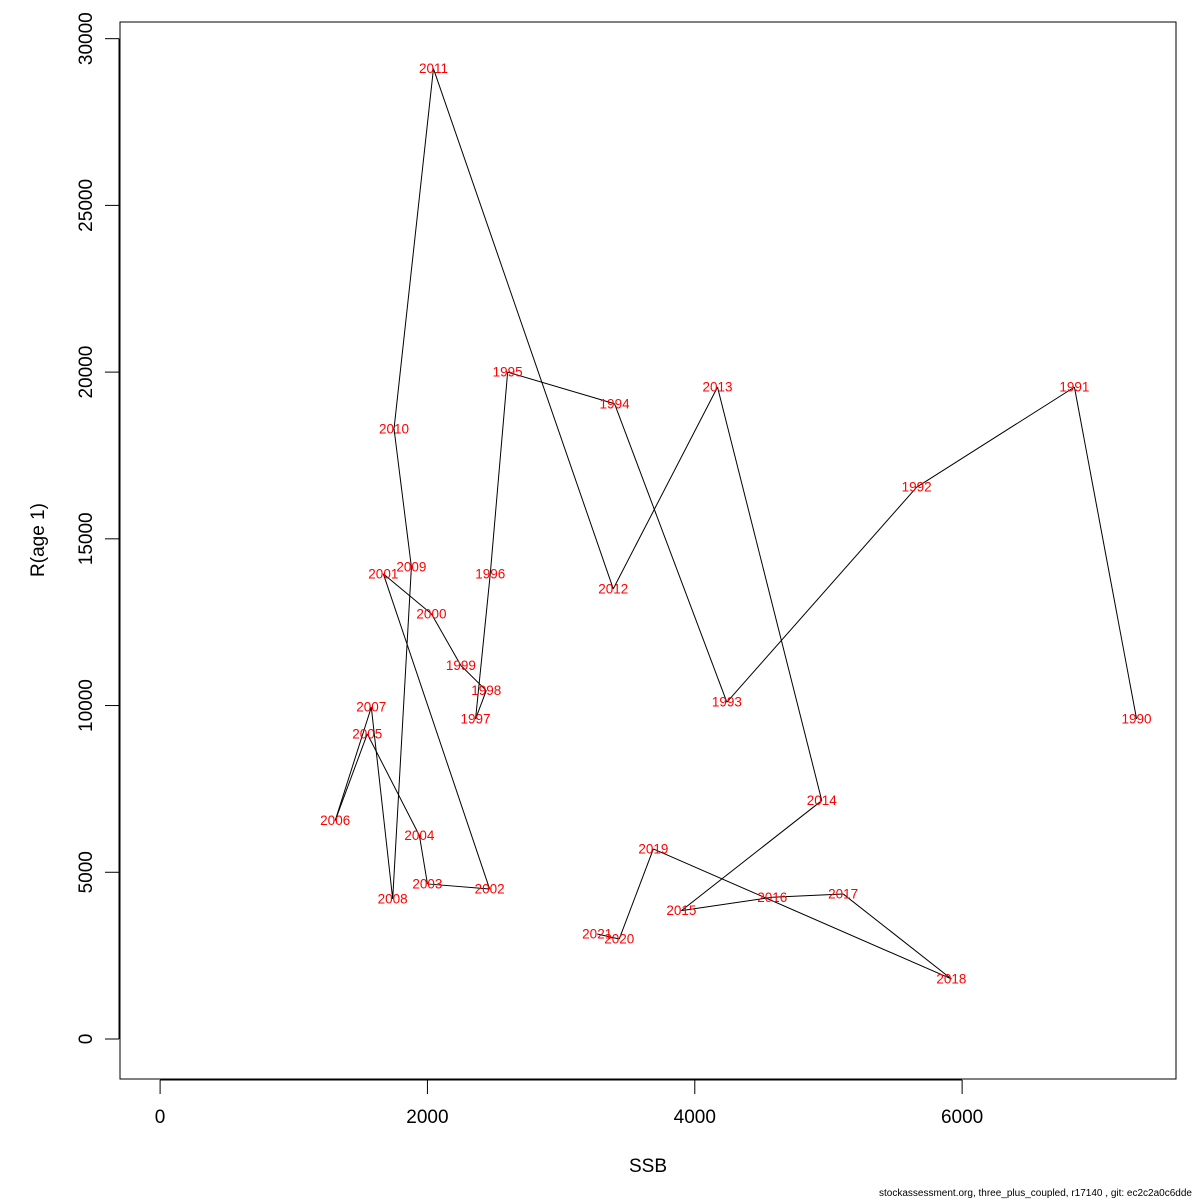  I want to click on year-label-2020: 2020, so click(619, 938).